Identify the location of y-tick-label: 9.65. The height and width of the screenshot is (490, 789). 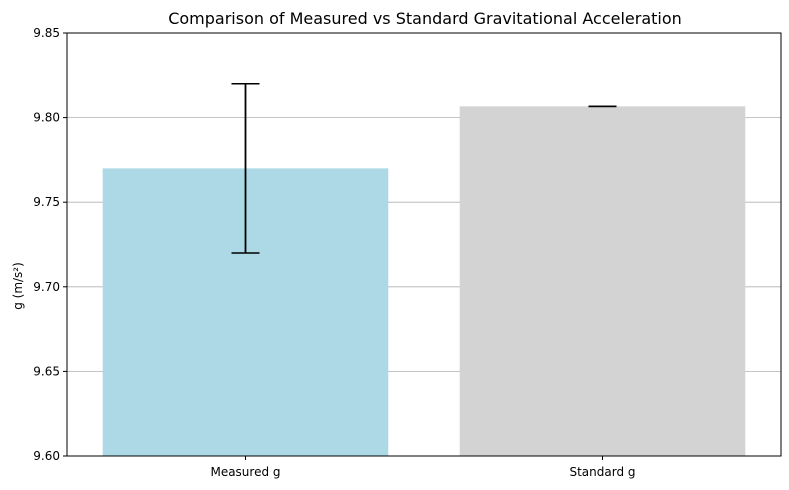
(46, 371).